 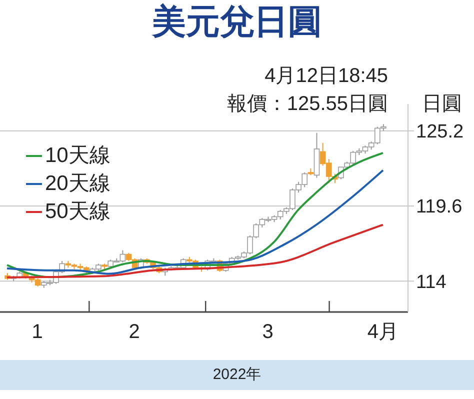 What do you see at coordinates (37, 332) in the screenshot?
I see `x-tick-label: 1` at bounding box center [37, 332].